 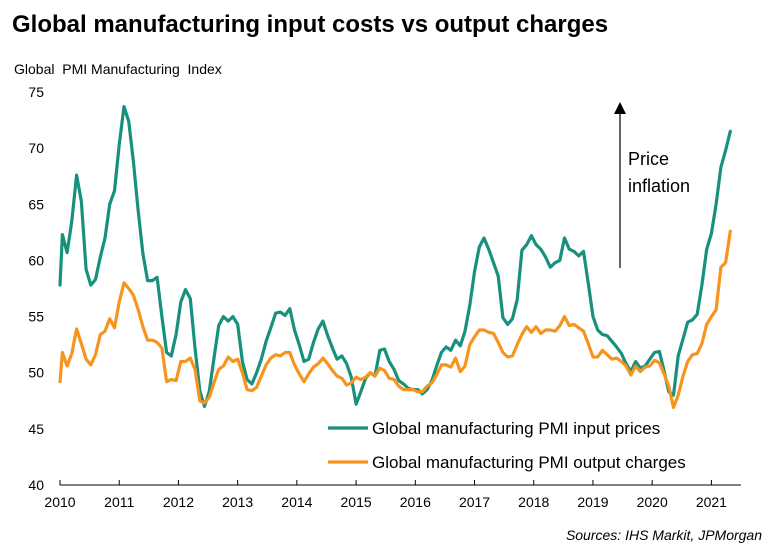 What do you see at coordinates (652, 502) in the screenshot?
I see `x-tick-label: 2020` at bounding box center [652, 502].